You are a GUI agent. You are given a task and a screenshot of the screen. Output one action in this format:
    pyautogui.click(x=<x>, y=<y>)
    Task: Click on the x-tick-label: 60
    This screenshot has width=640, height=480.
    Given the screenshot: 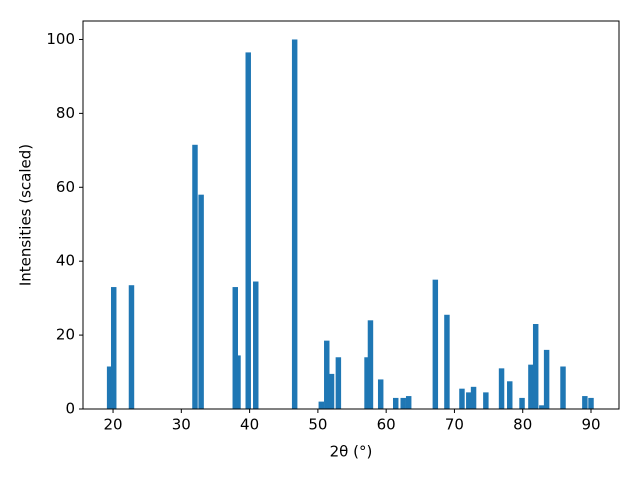 What is the action you would take?
    pyautogui.click(x=386, y=425)
    